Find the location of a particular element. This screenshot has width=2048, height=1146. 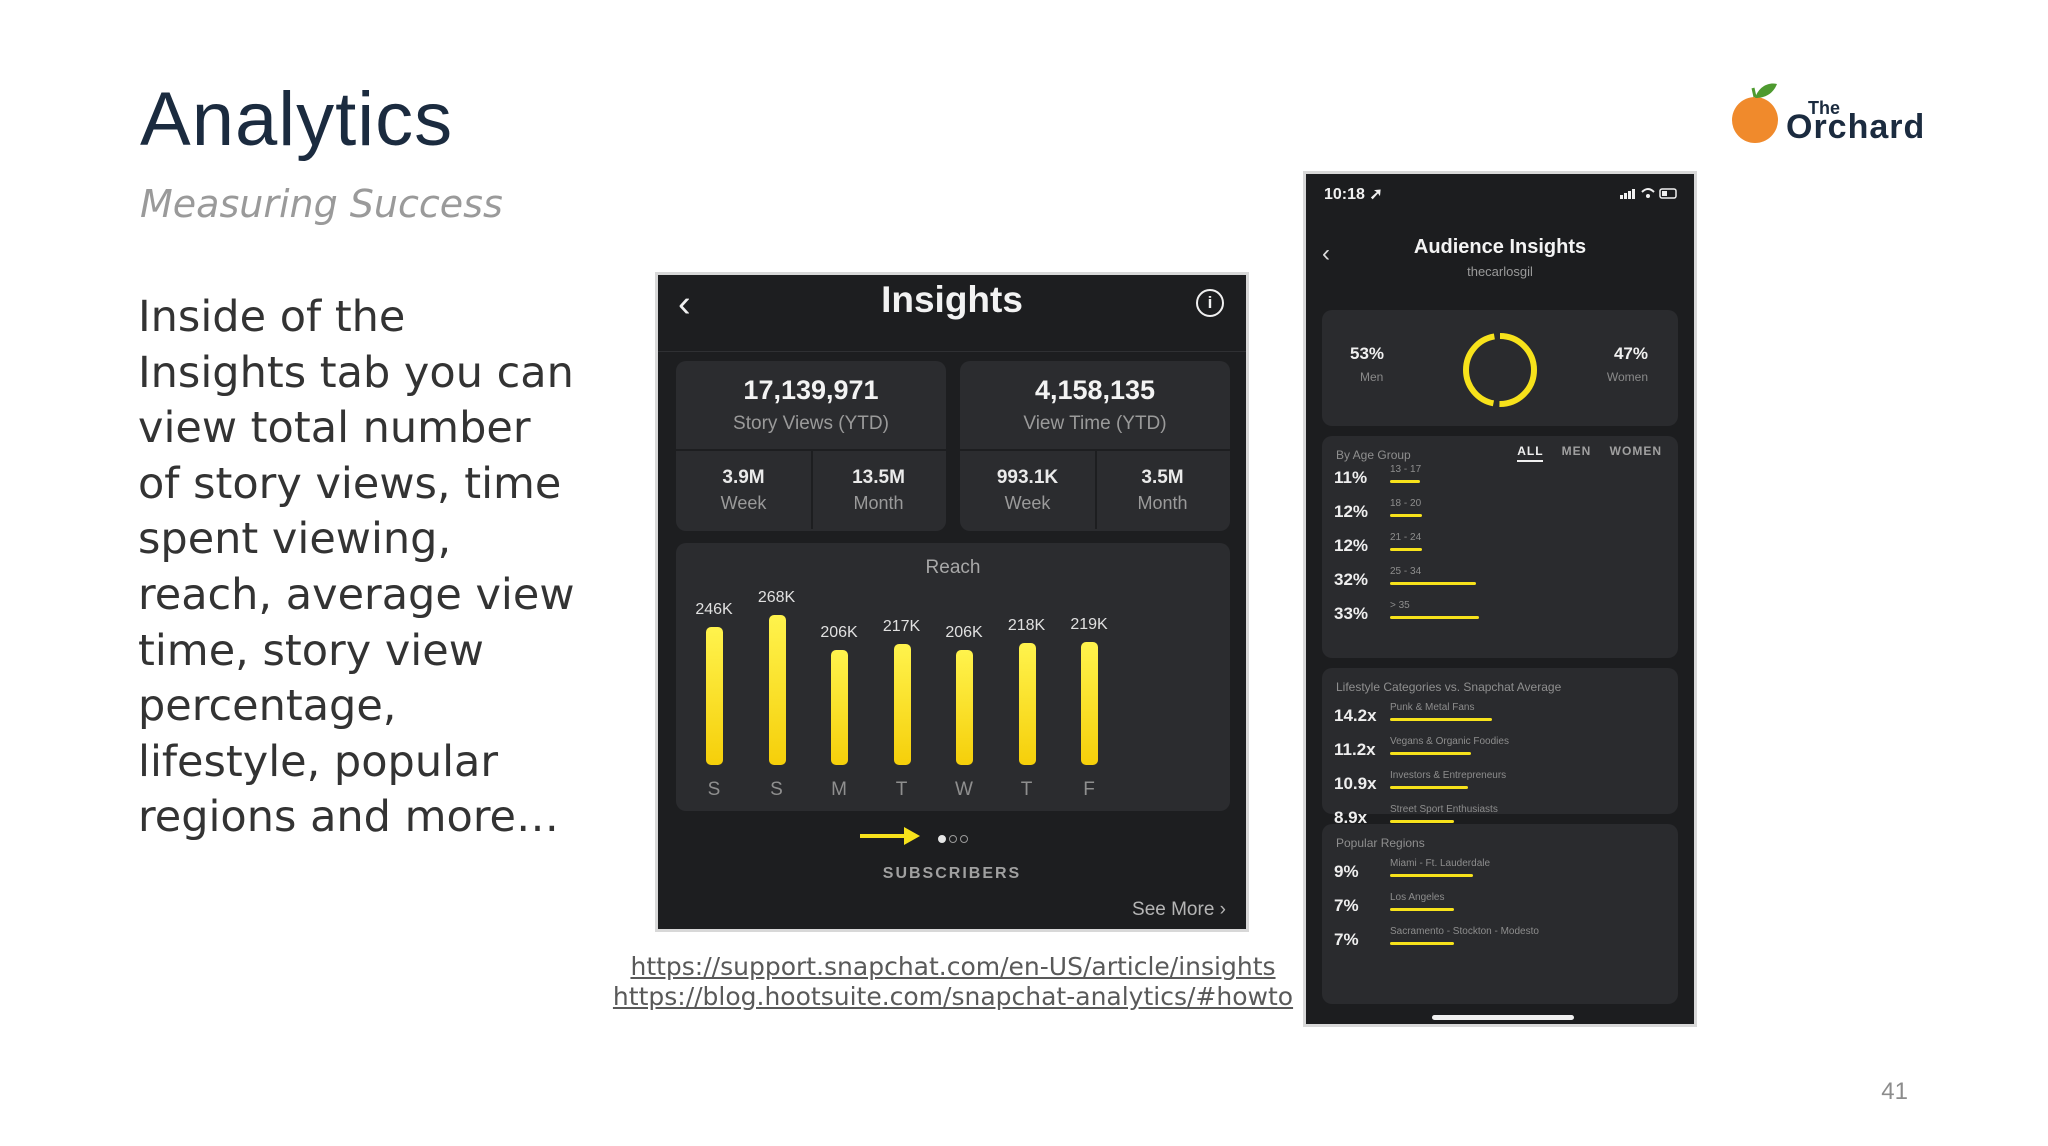

view-time-week-value: 993.1K is located at coordinates (1027, 477).